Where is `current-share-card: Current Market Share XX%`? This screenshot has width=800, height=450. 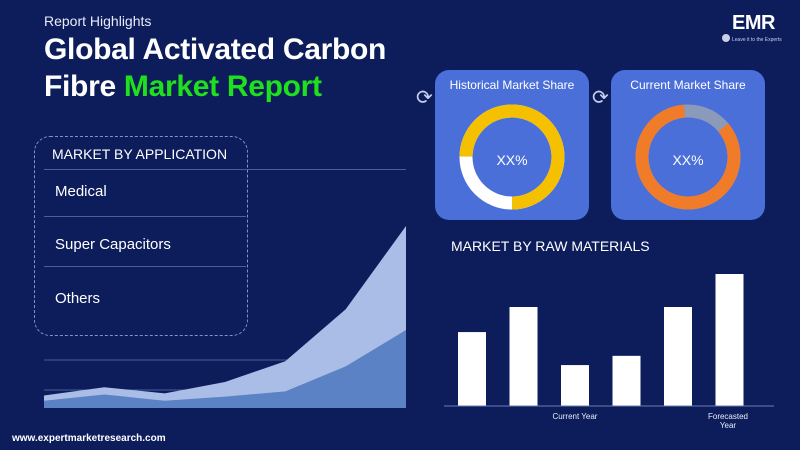 current-share-card: Current Market Share XX% is located at coordinates (688, 145).